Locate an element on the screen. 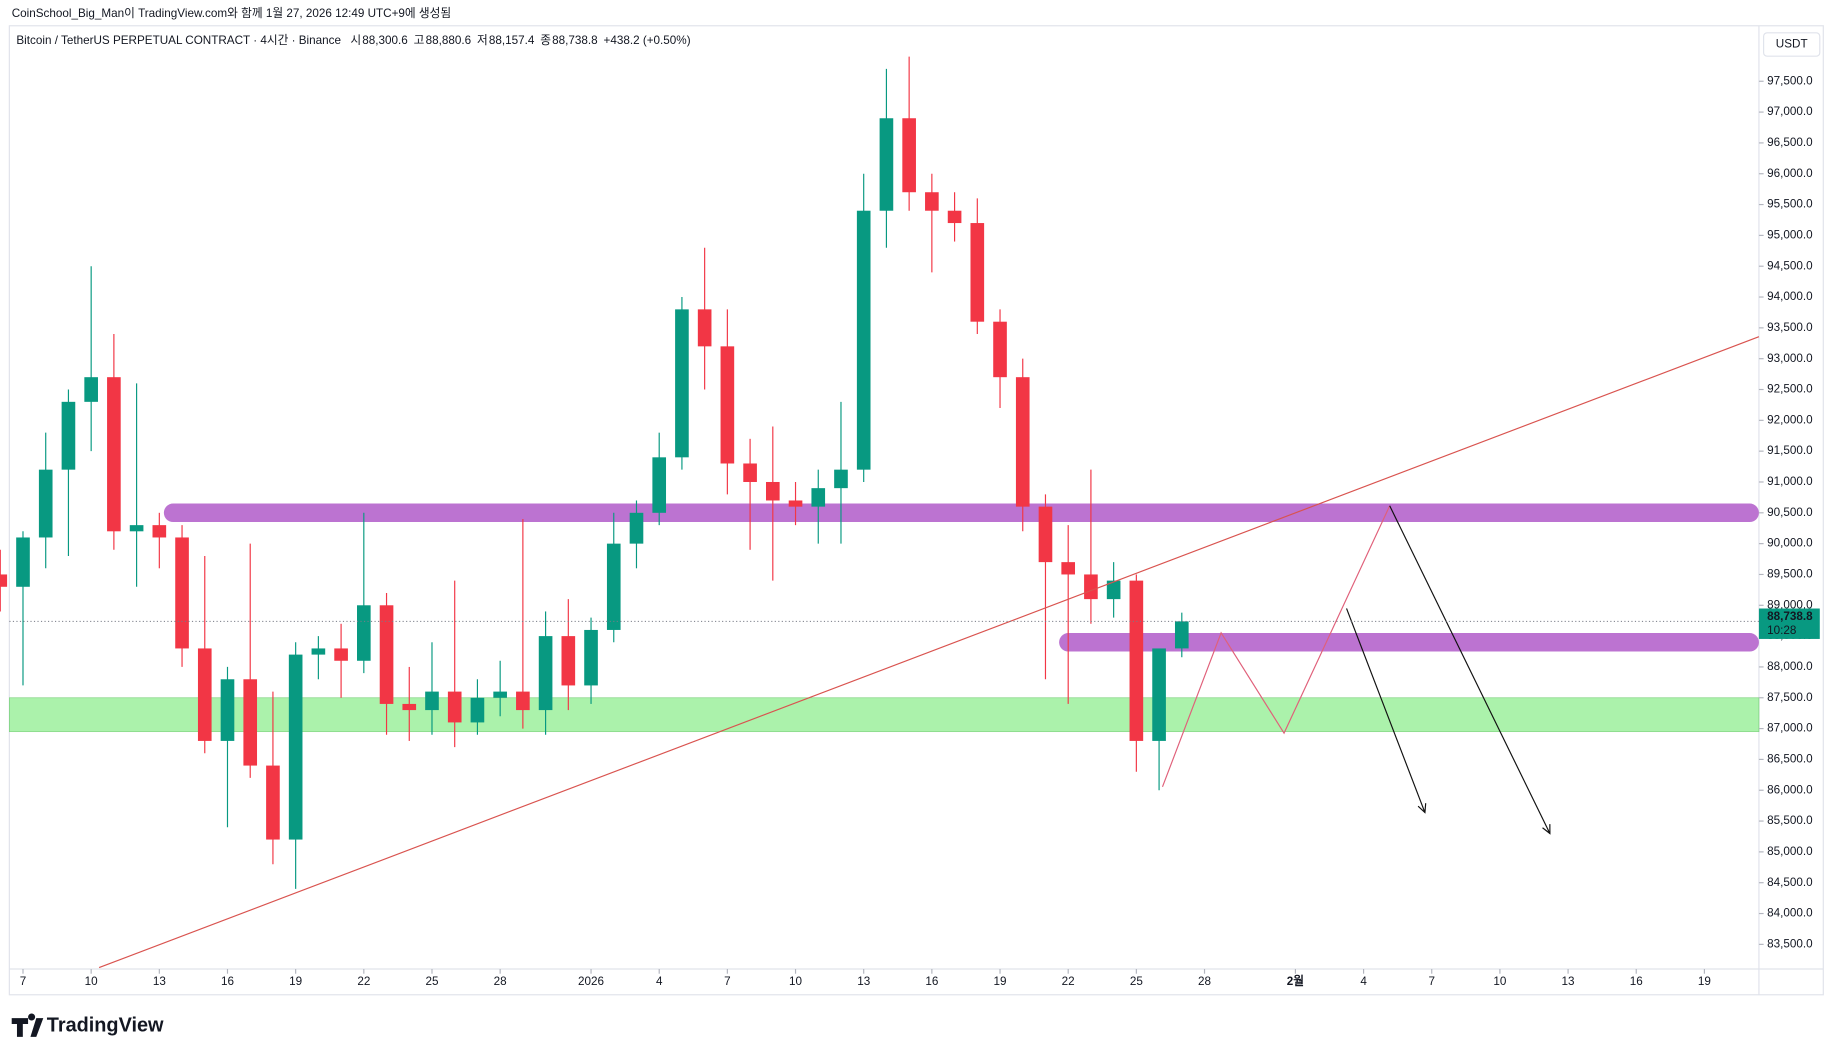 This screenshot has height=1056, width=1835. y-tick-label: 84,500.0 is located at coordinates (1790, 882).